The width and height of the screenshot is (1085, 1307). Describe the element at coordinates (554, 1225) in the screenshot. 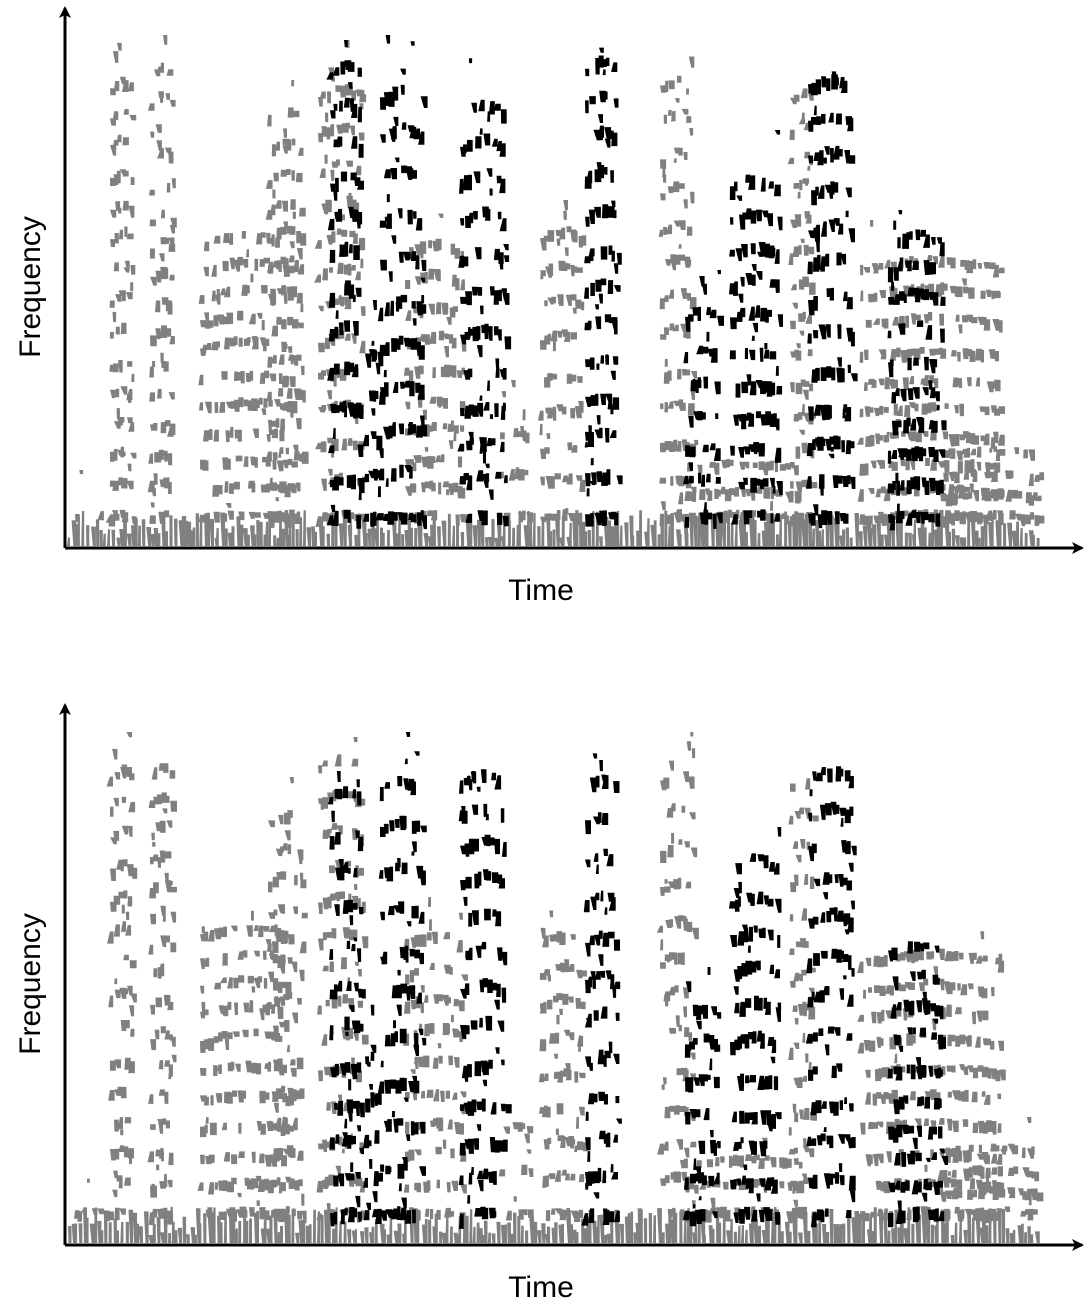

I see `mask-floor` at that location.